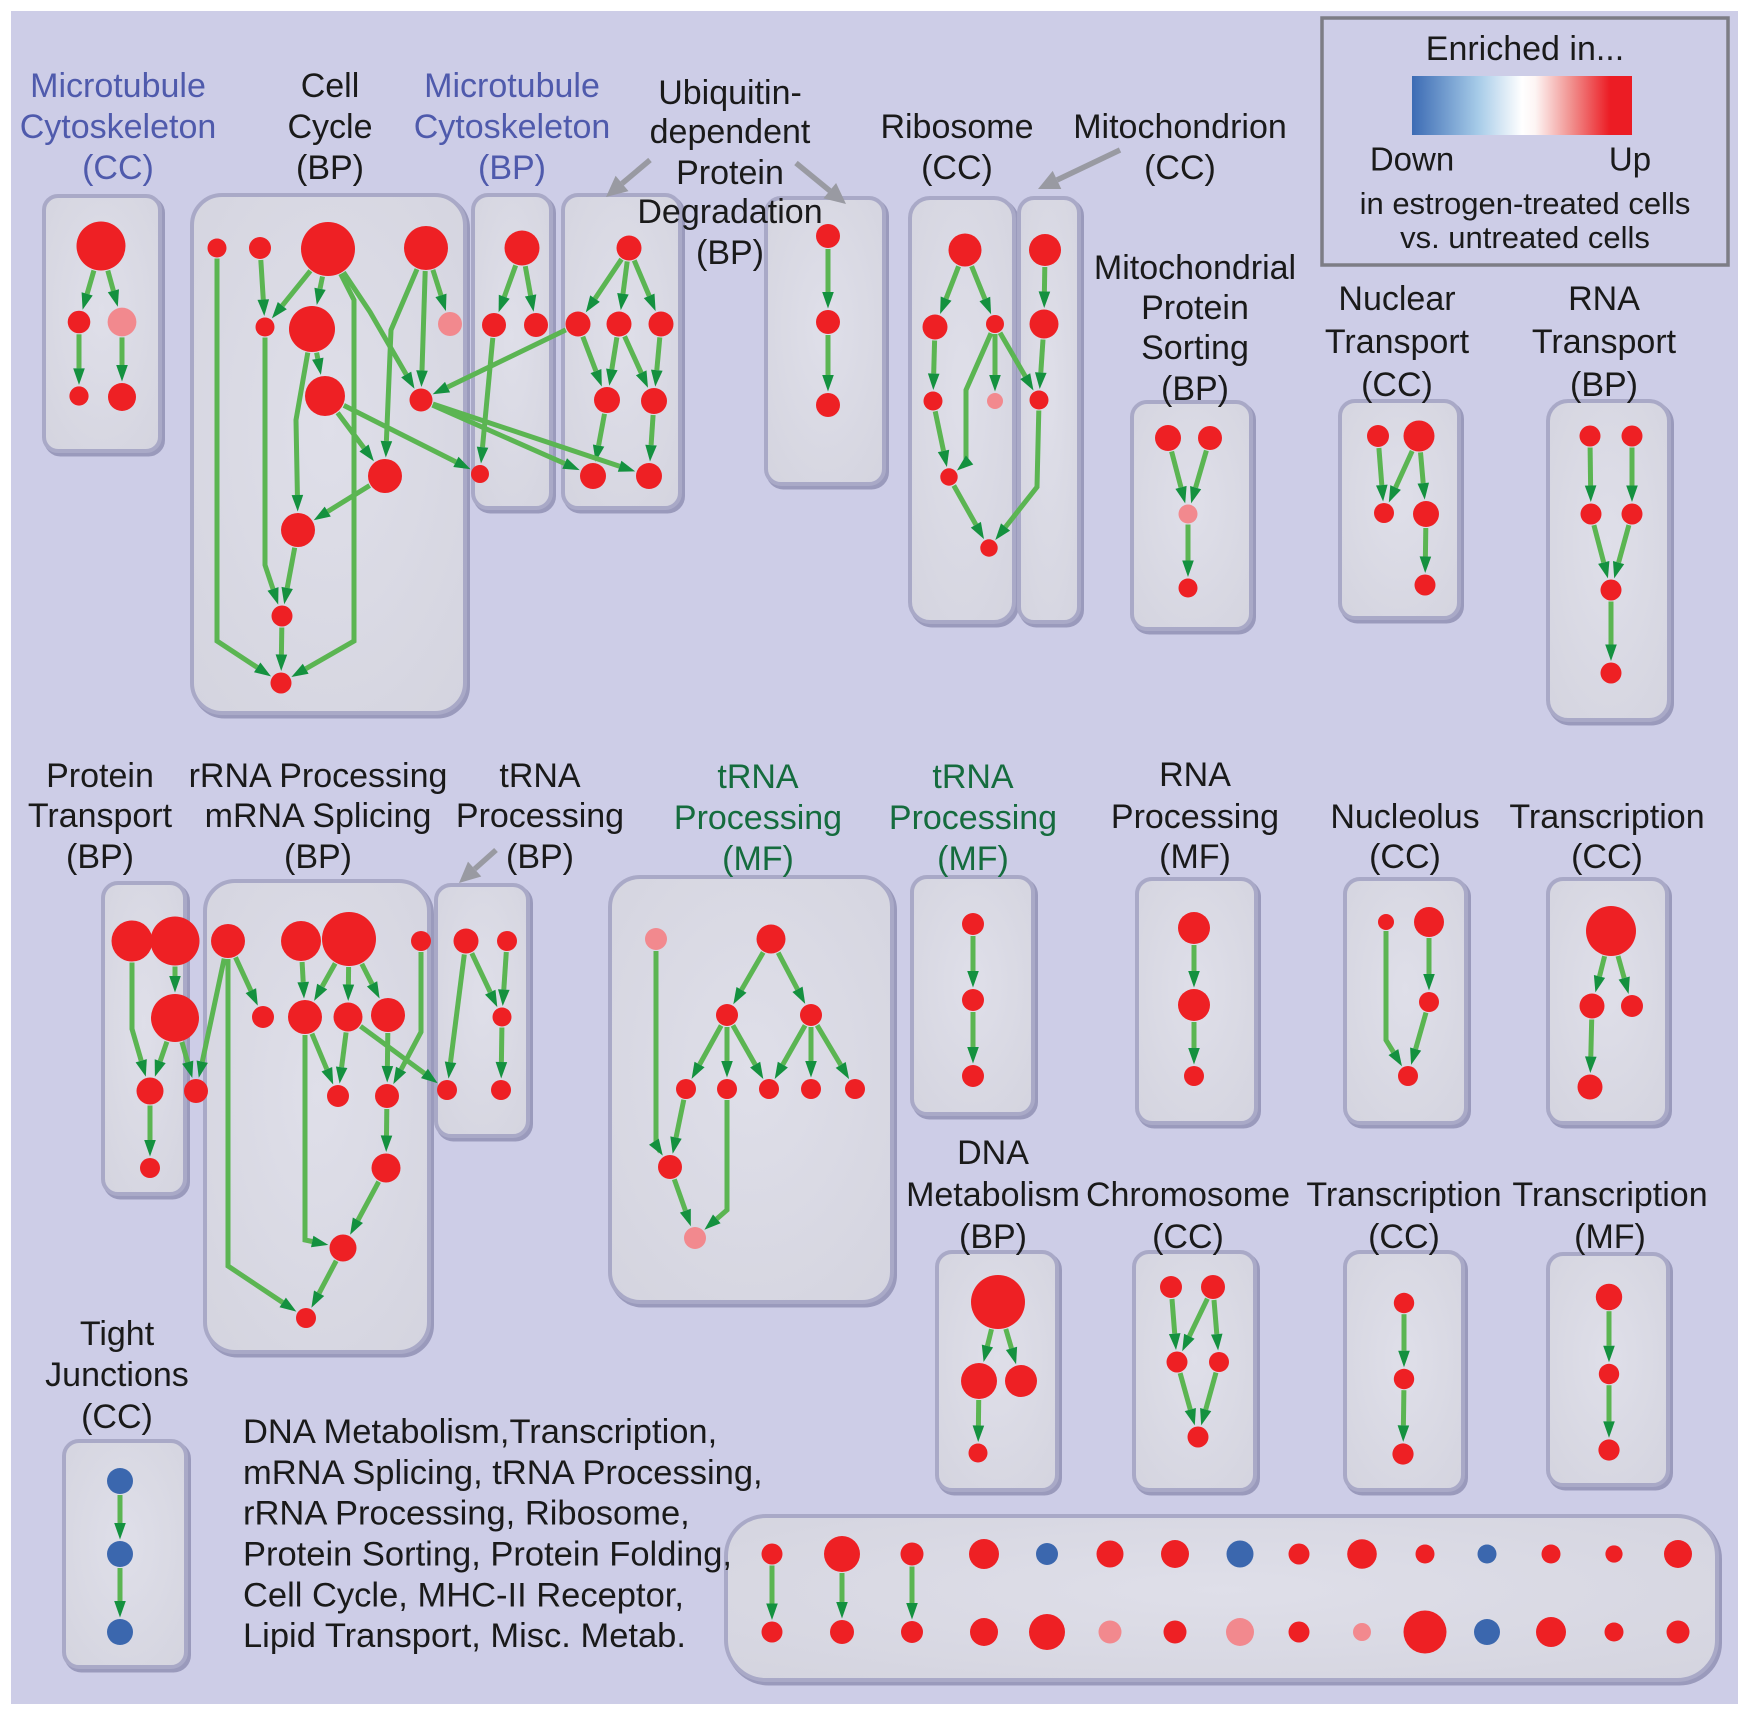  I want to click on svg-text: rRNA Processing, so click(318, 776).